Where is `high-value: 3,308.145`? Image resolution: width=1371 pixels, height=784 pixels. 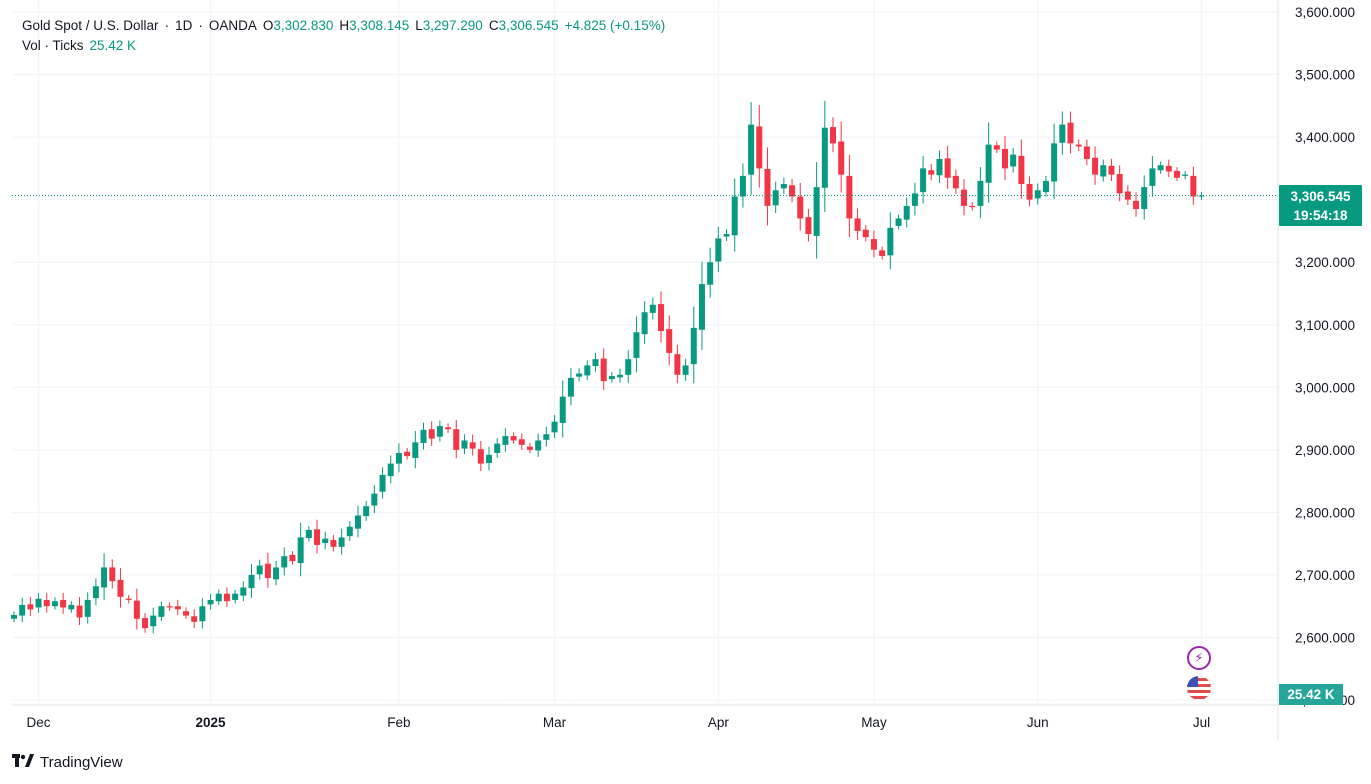 high-value: 3,308.145 is located at coordinates (379, 25).